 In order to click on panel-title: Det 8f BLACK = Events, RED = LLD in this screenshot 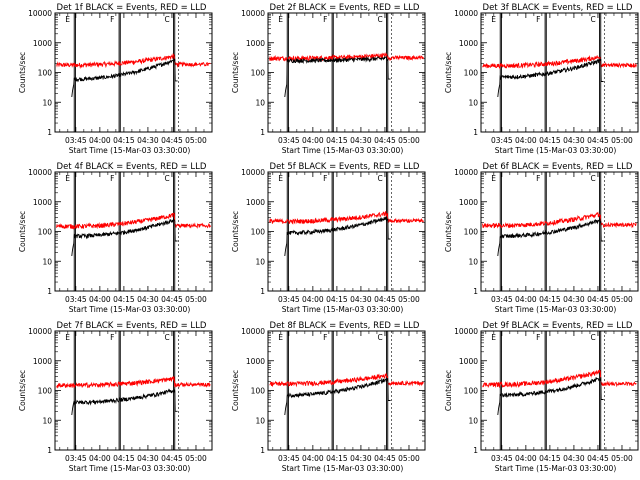, I will do `click(345, 326)`.